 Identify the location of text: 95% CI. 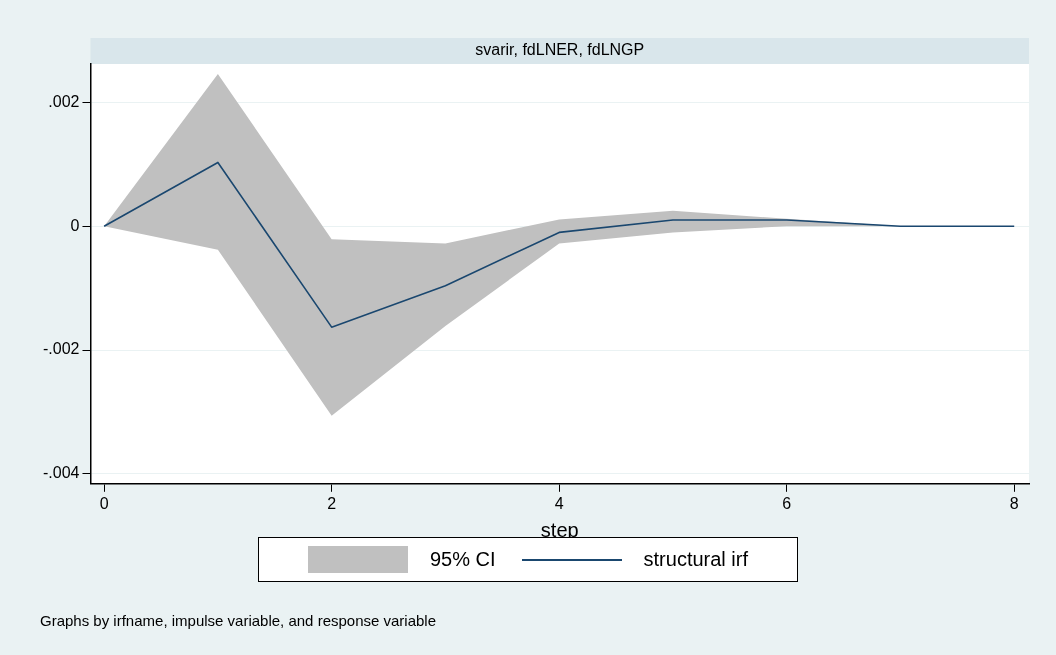
(462, 559).